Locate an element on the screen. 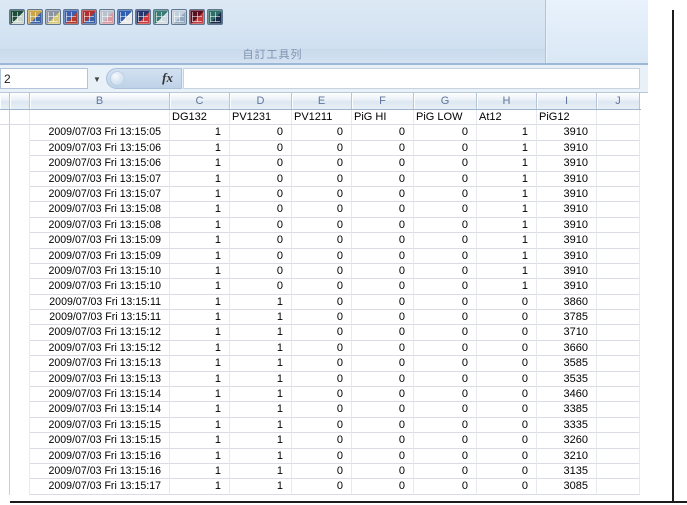 Image resolution: width=687 pixels, height=505 pixels. column-header-B: B is located at coordinates (100, 101).